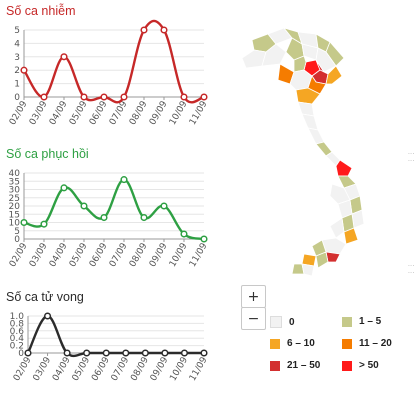 This screenshot has height=418, width=417. I want to click on y-tick-label: 15, so click(14, 215).